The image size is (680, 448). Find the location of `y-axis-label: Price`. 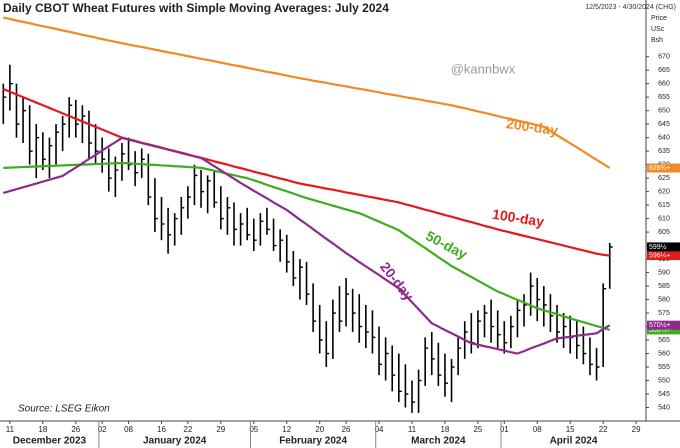

y-axis-label: Price is located at coordinates (659, 18).